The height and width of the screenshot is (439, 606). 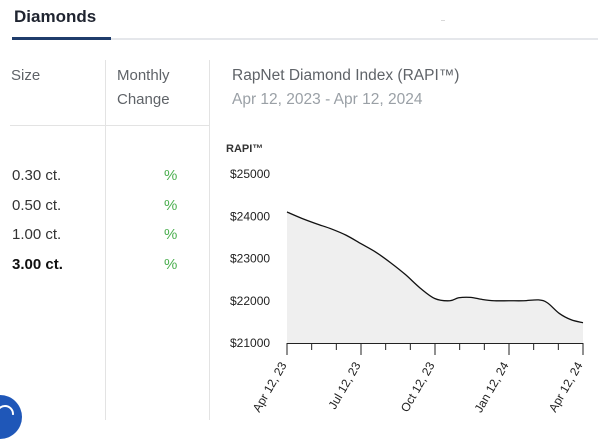 I want to click on y-tick-label: $21000, so click(x=250, y=343).